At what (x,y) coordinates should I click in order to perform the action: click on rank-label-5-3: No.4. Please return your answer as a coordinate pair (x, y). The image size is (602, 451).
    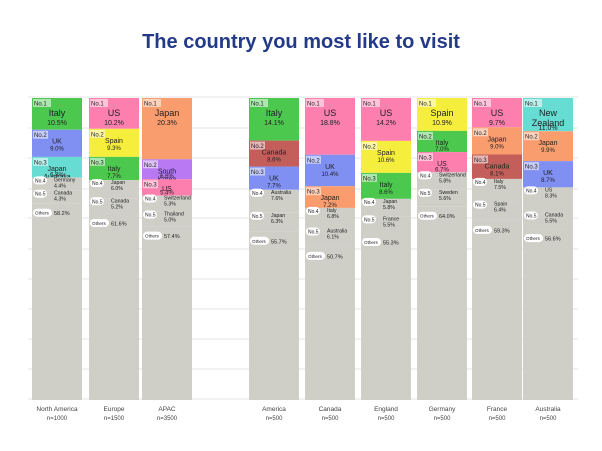
    Looking at the image, I should click on (369, 203).